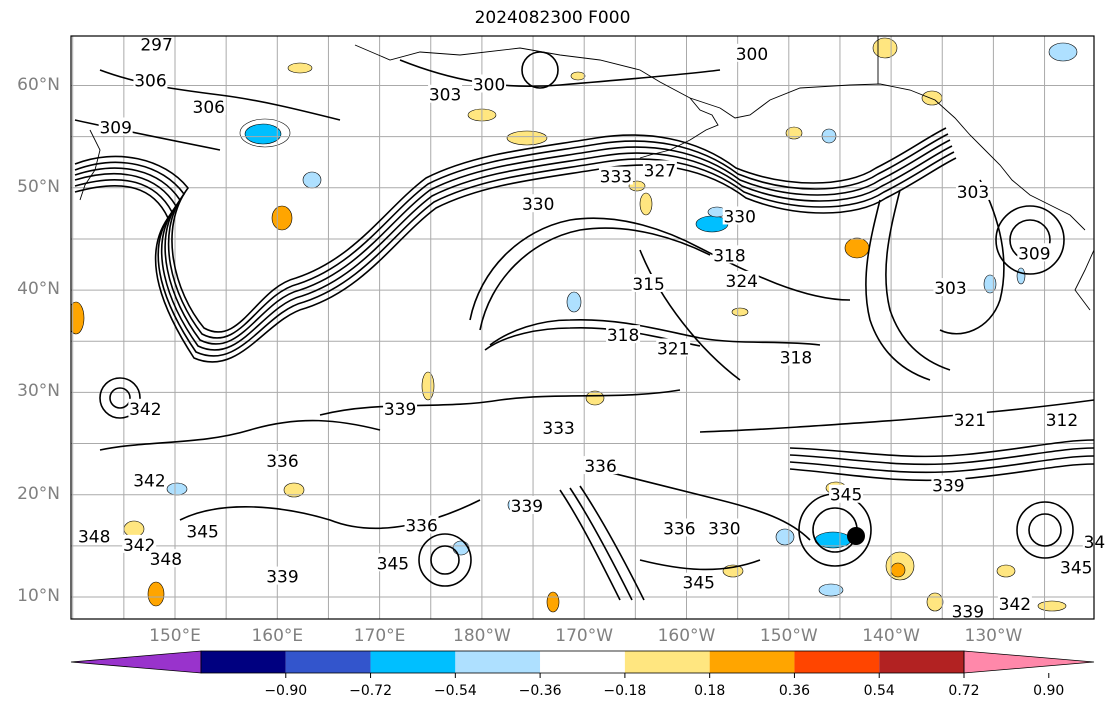 The image size is (1105, 712). I want to click on longitude-label: 170°W, so click(584, 636).